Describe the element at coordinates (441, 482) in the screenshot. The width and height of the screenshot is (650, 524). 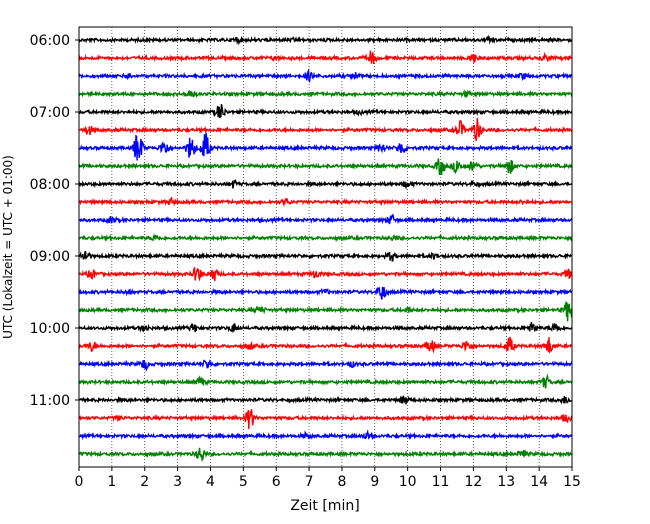
I see `x-tick-label: 11` at that location.